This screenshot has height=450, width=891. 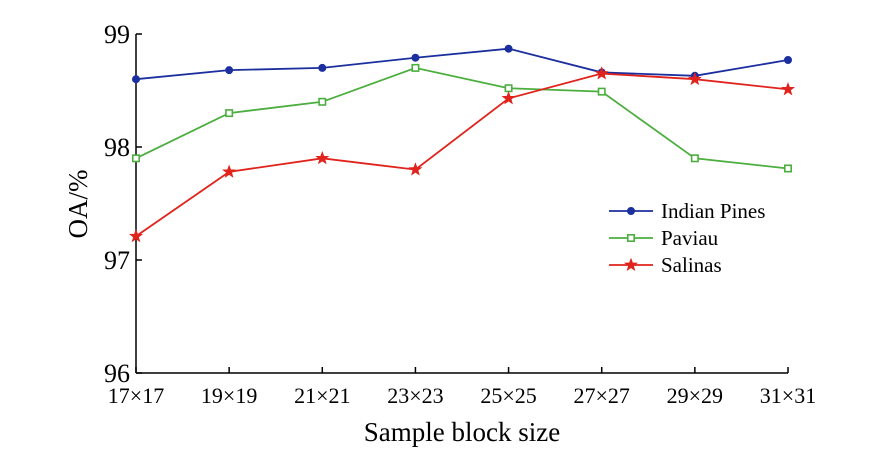 What do you see at coordinates (117, 260) in the screenshot?
I see `y-tick-label: 97` at bounding box center [117, 260].